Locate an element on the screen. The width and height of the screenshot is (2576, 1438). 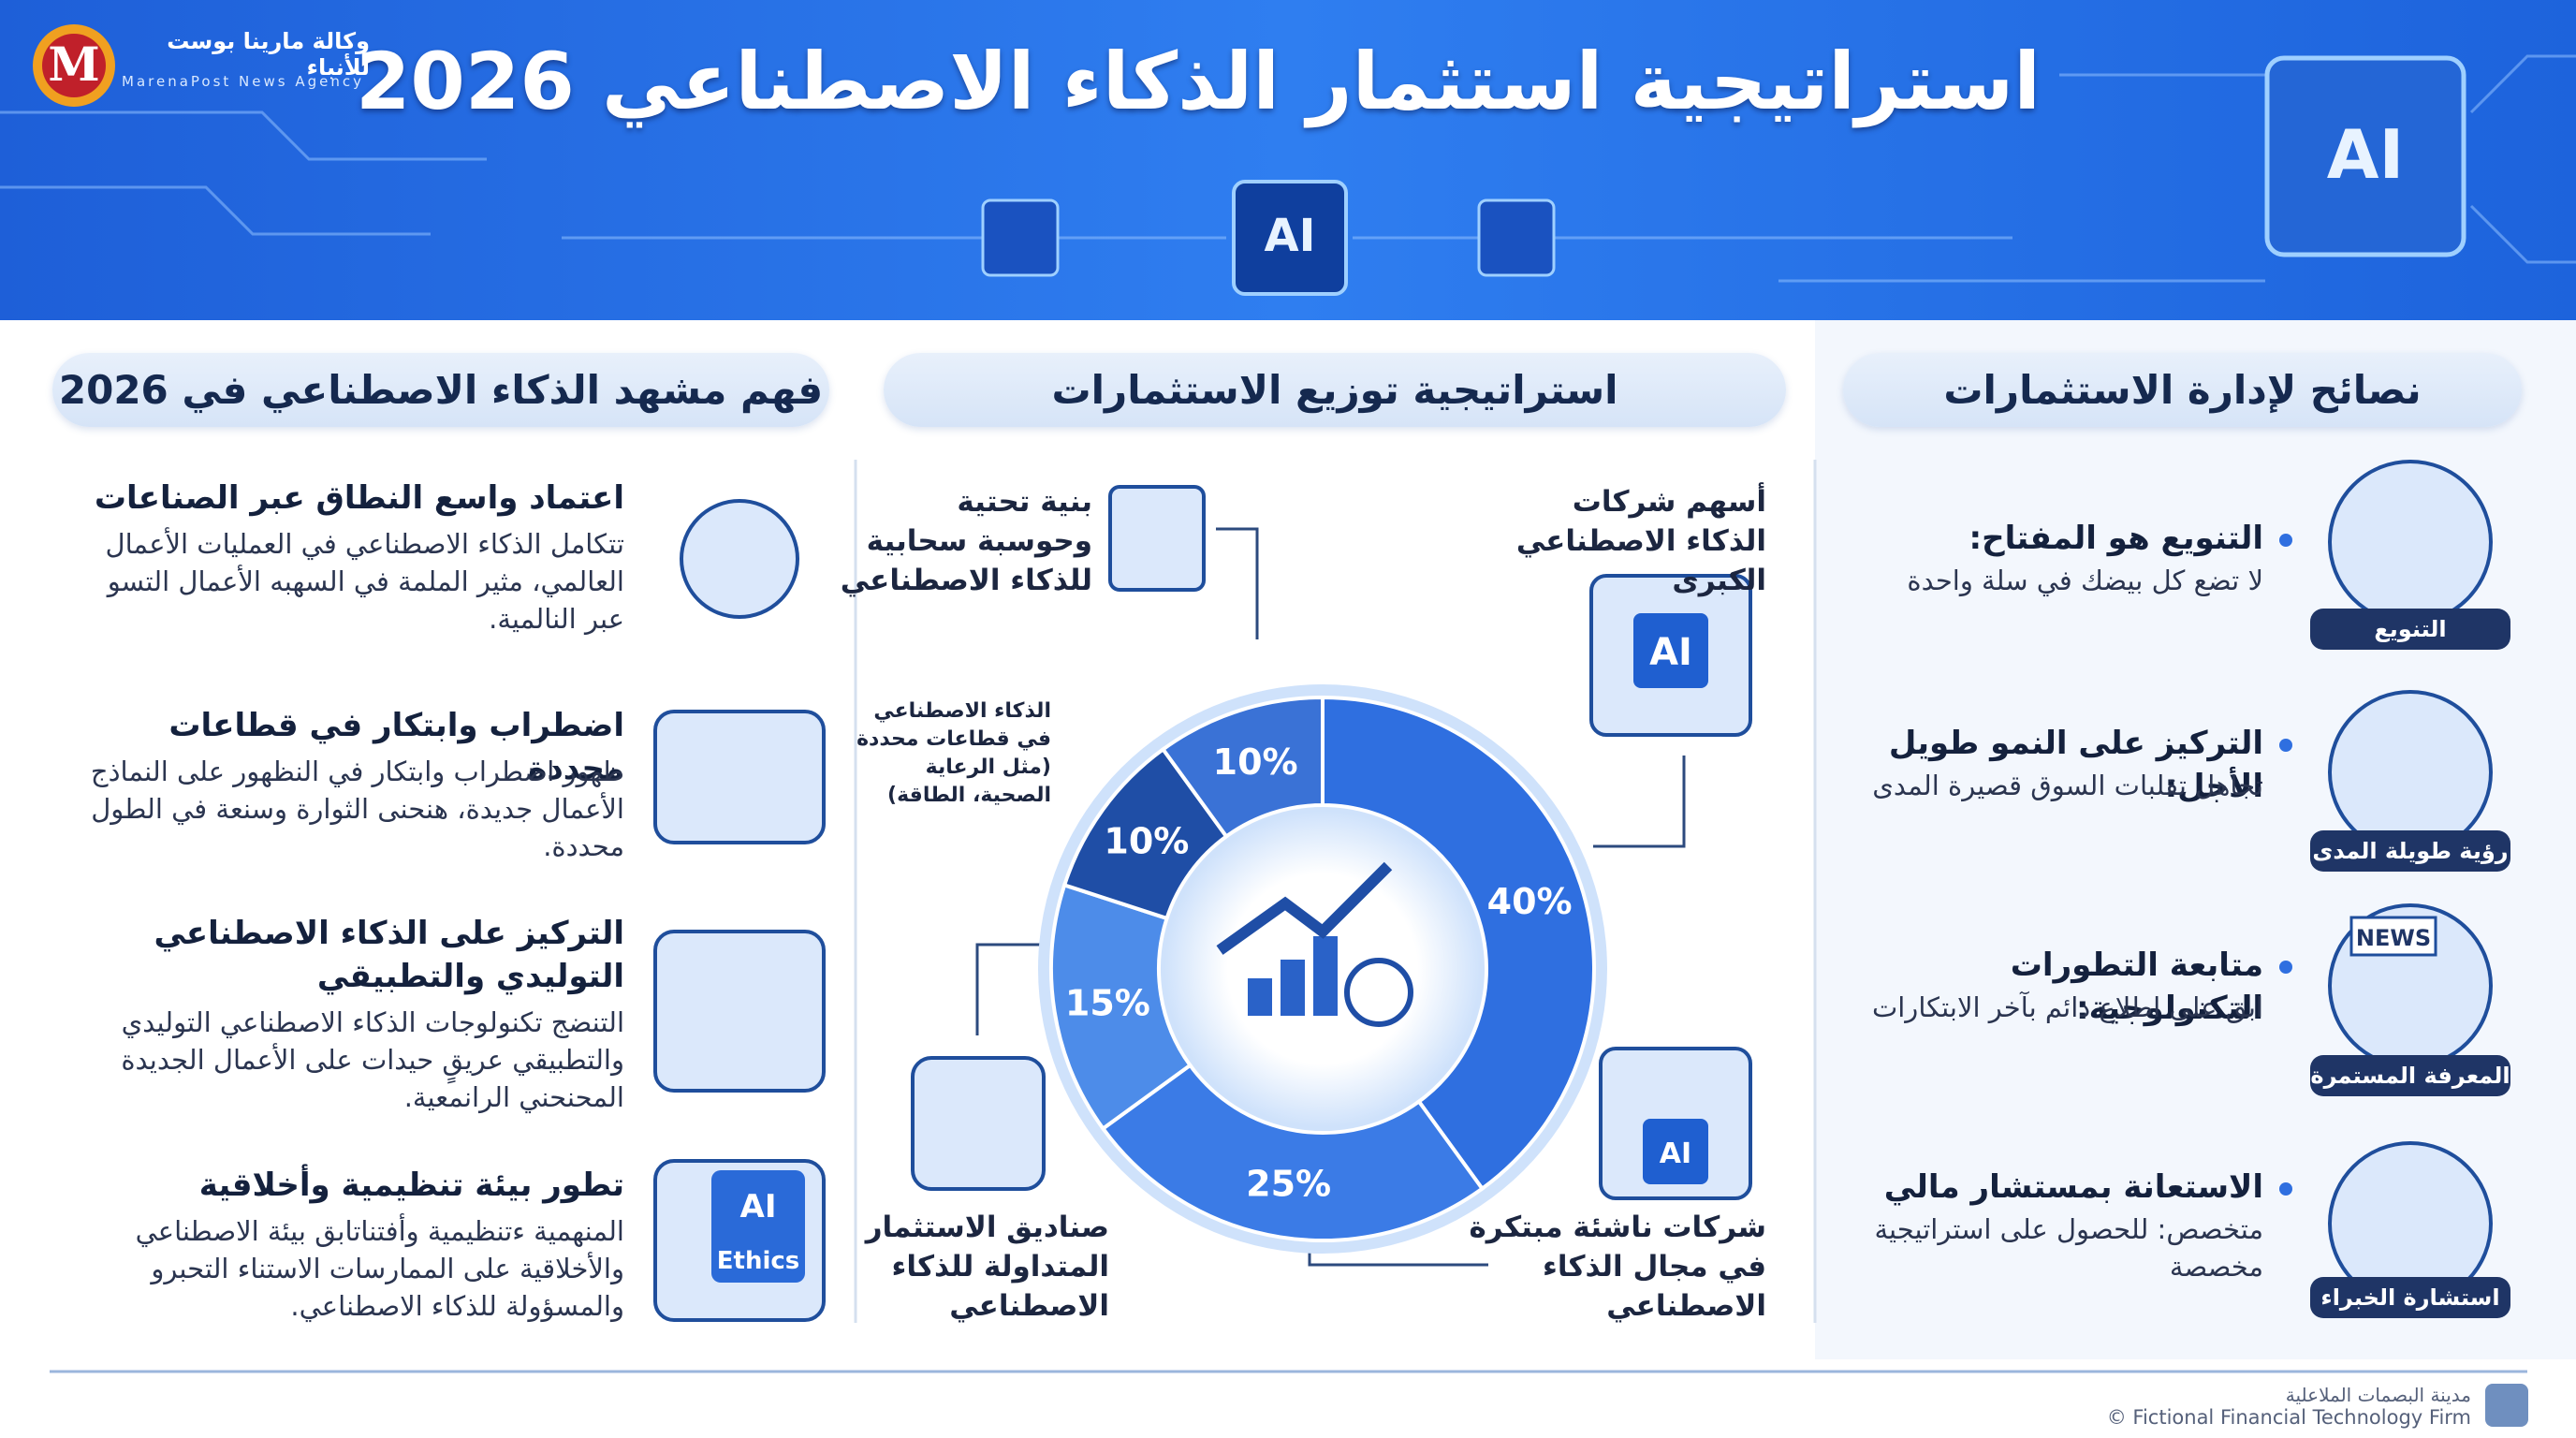
tip-badge: التنويع is located at coordinates (2410, 629).